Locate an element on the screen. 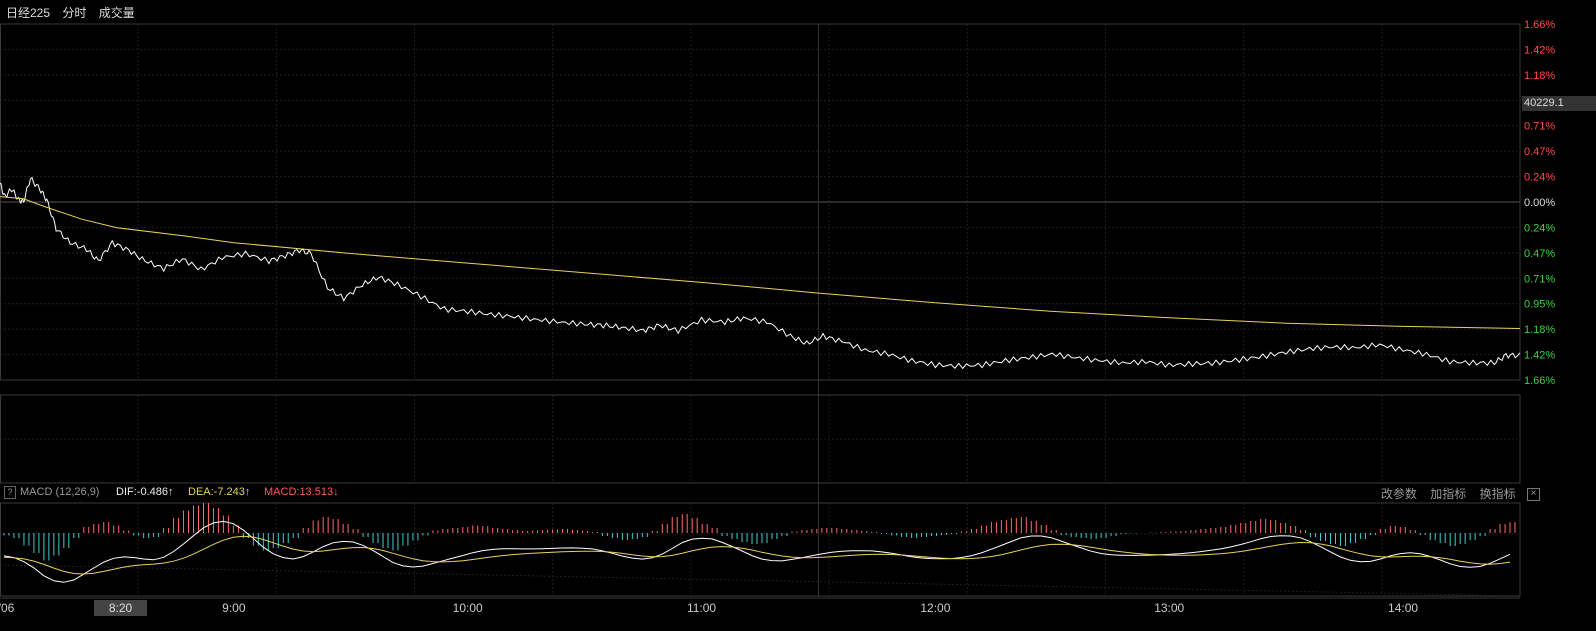  y-tick-up-5: 0.47% is located at coordinates (1539, 152).